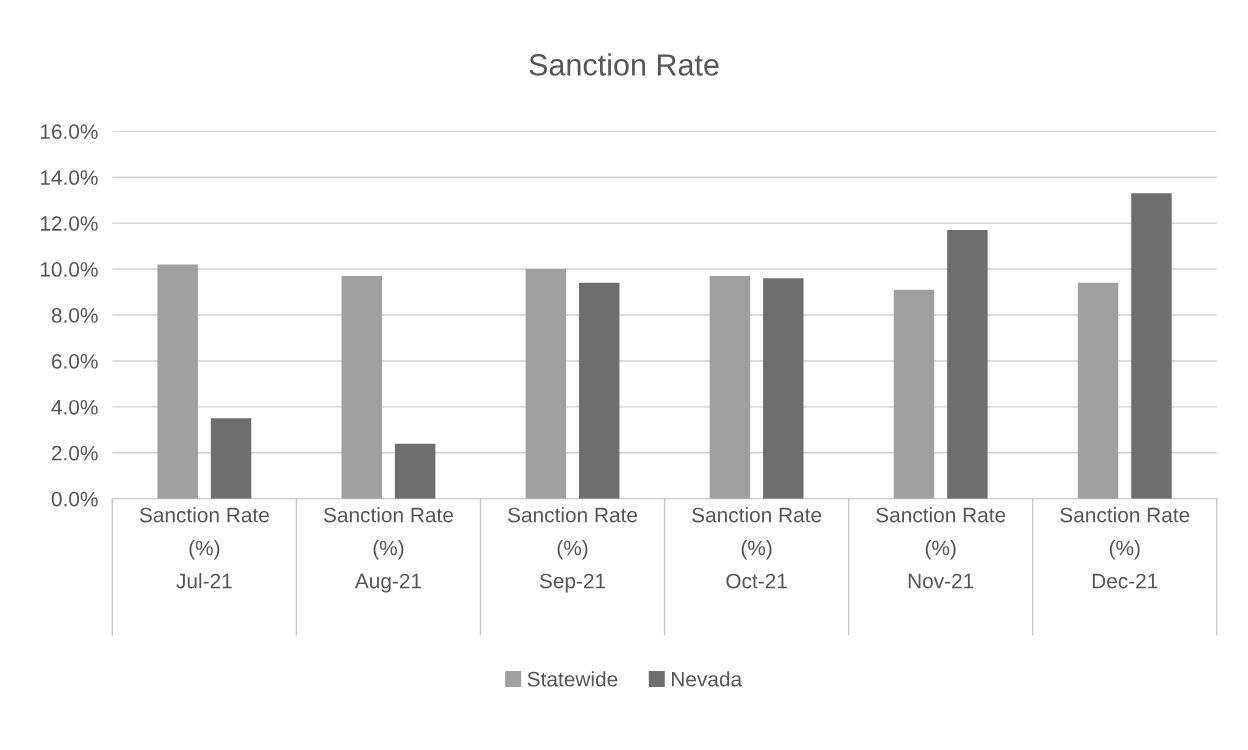  What do you see at coordinates (1125, 548) in the screenshot?
I see `x-tick-label: Sanction Rate (%) Dec-21` at bounding box center [1125, 548].